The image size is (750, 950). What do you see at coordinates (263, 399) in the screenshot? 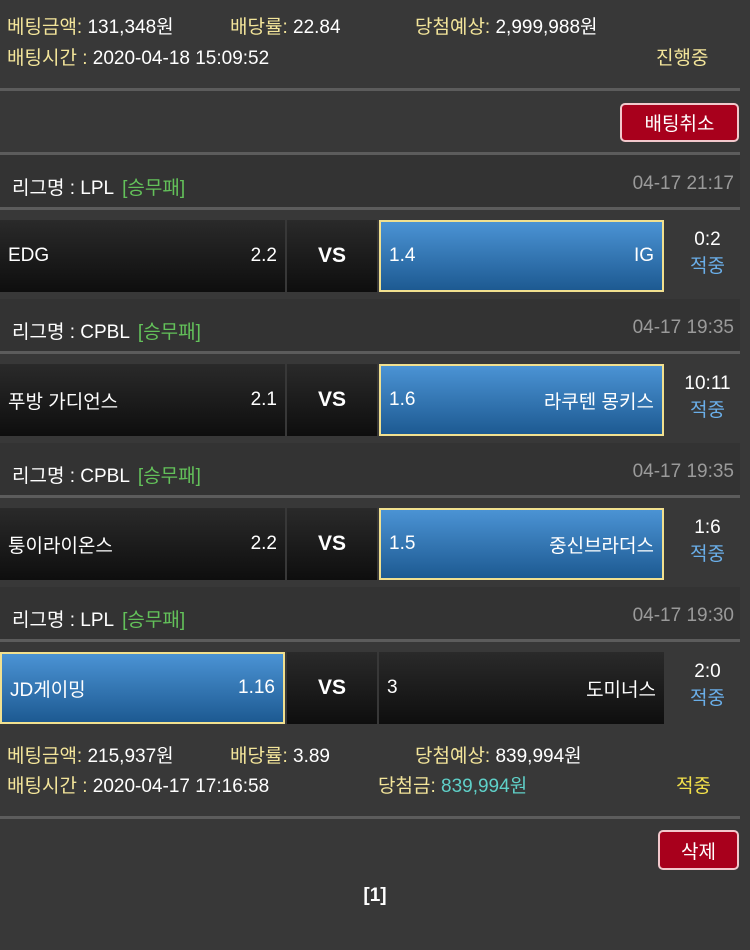
I see `home-odds: 2.1` at bounding box center [263, 399].